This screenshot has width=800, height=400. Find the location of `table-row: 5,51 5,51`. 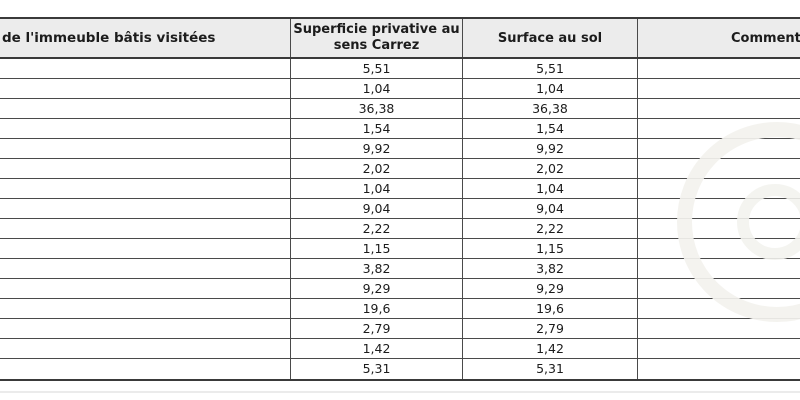

table-row: 5,51 5,51 is located at coordinates (400, 69).